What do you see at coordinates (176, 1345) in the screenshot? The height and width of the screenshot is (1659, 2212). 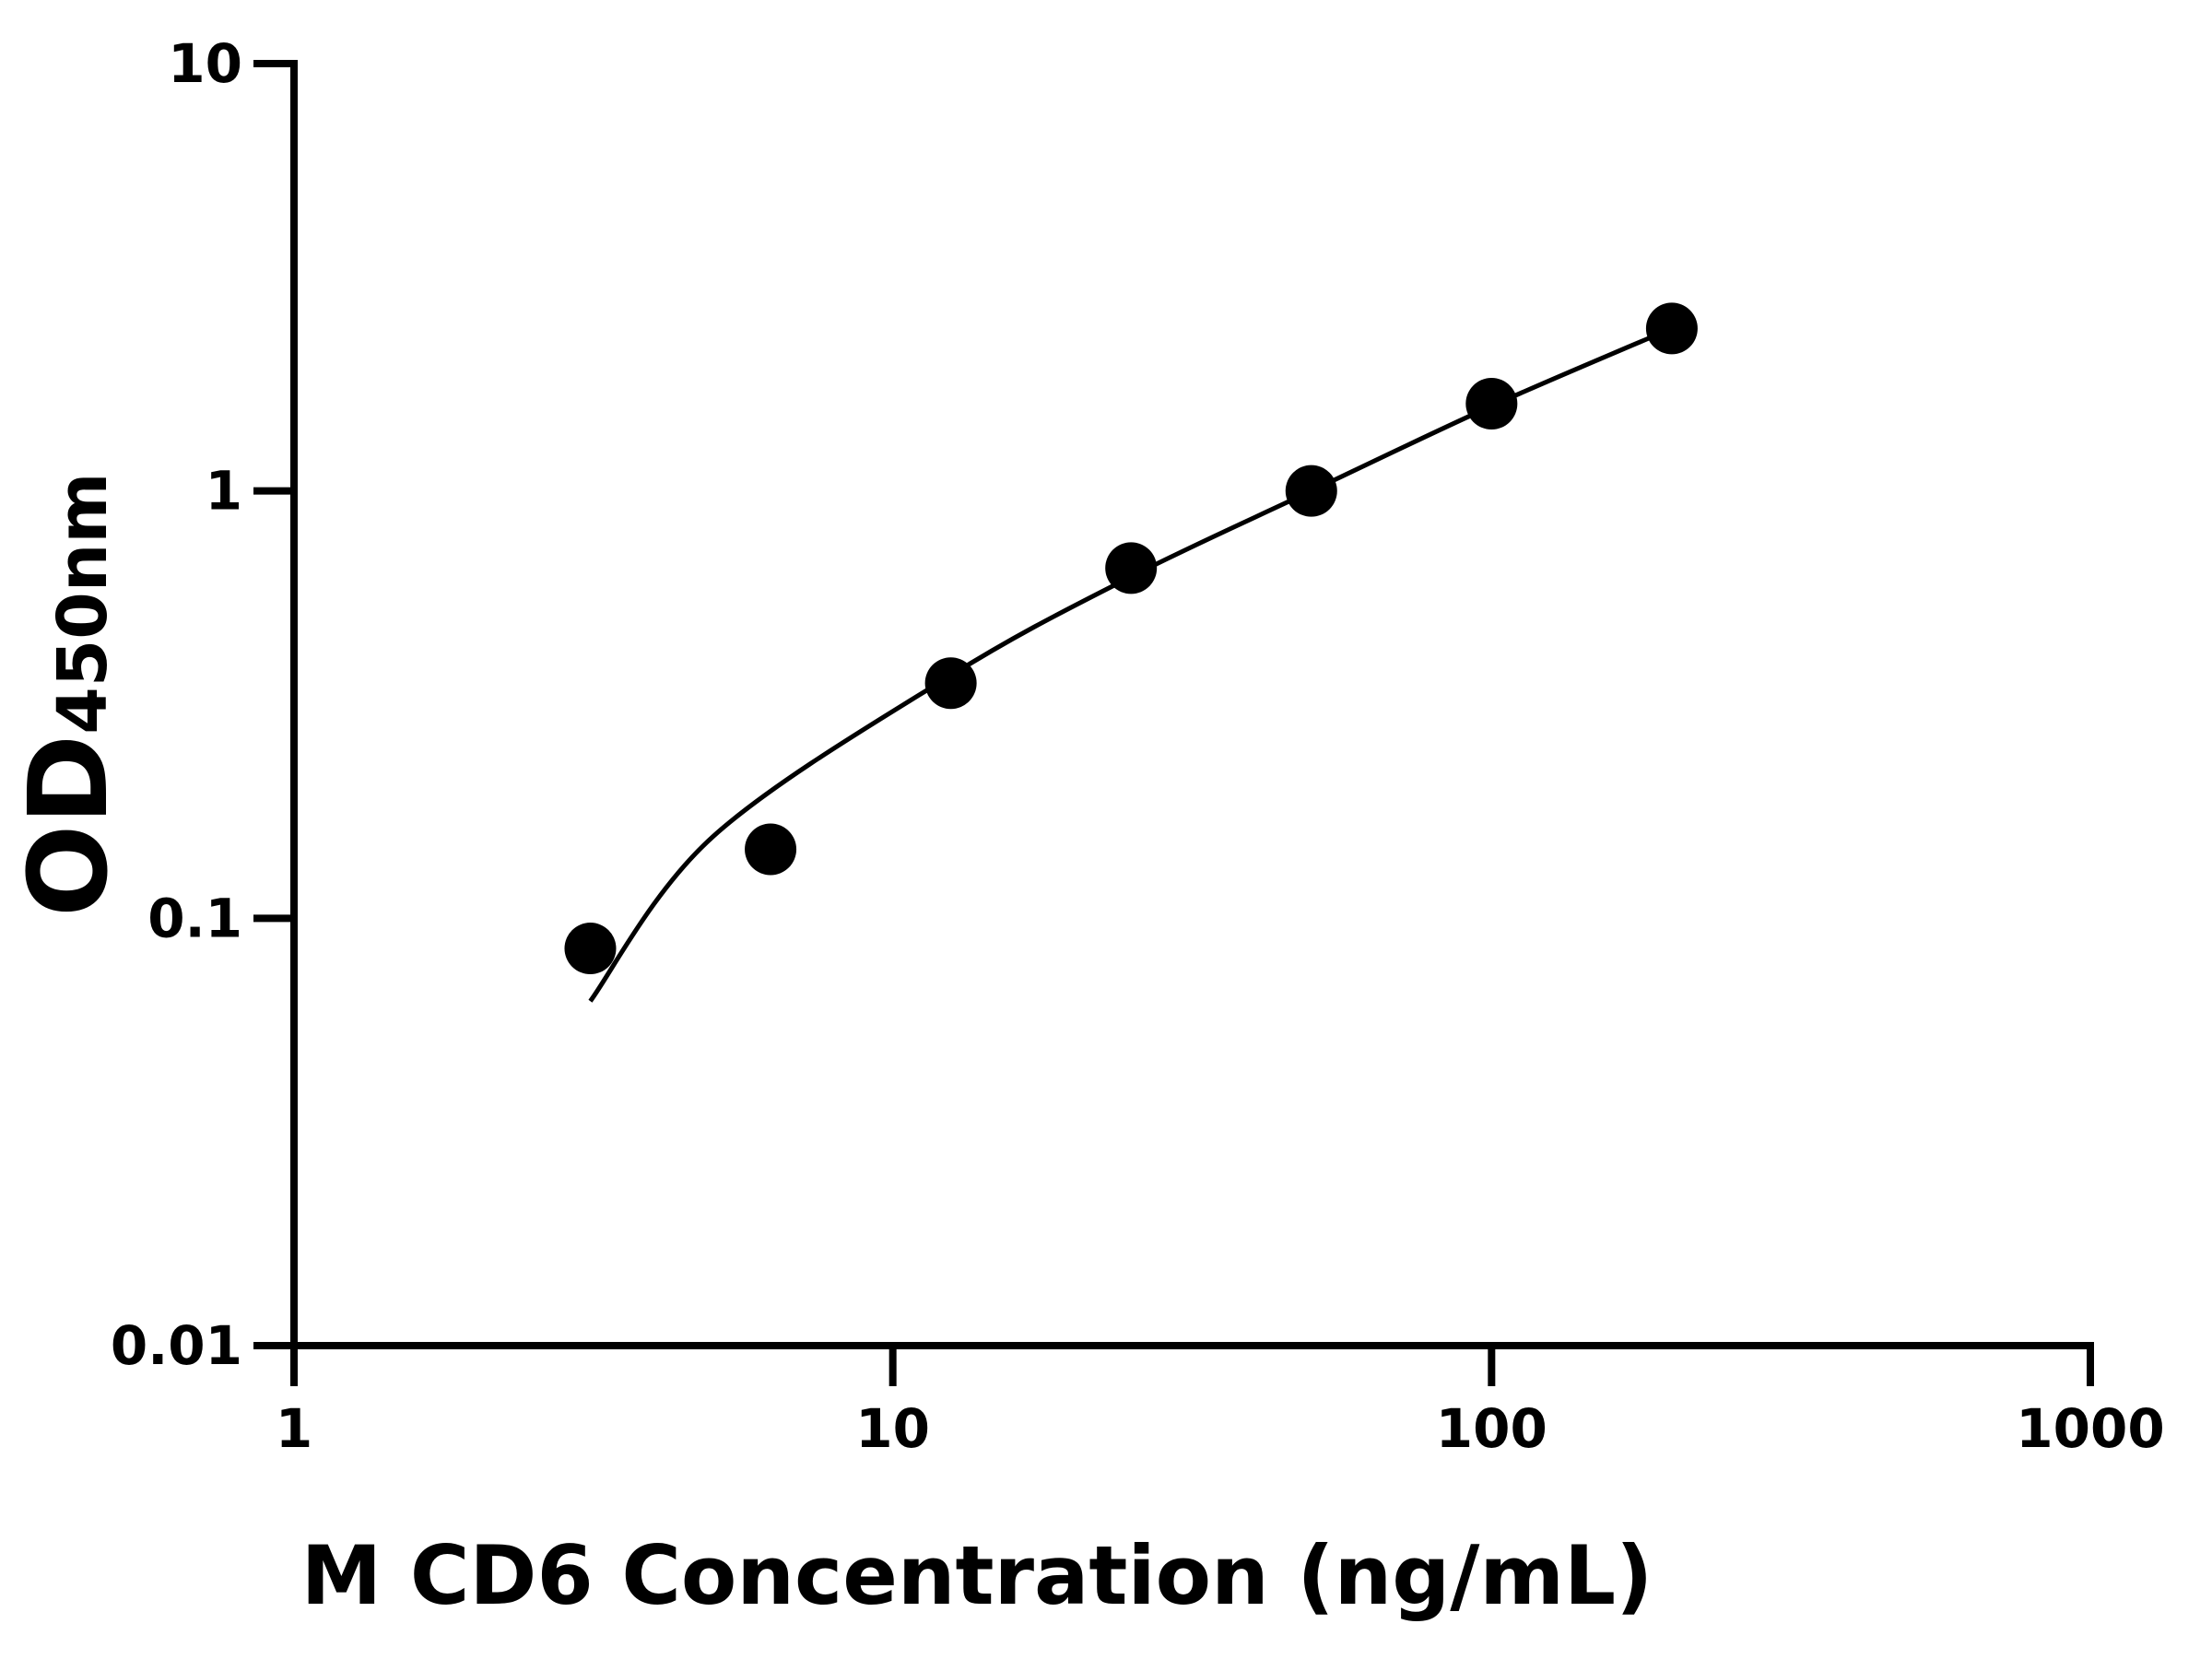 I see `y-tick-label: 0.01` at bounding box center [176, 1345].